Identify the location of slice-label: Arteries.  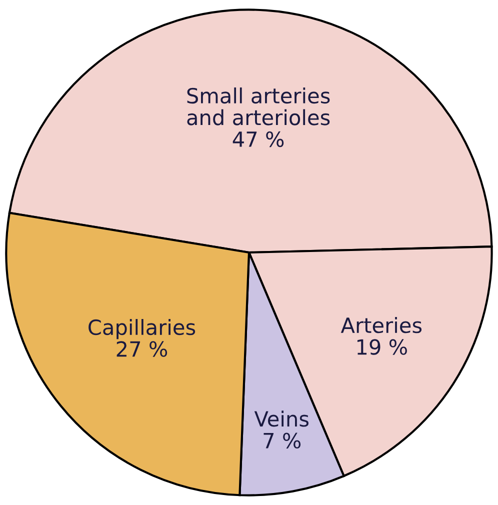
(381, 325).